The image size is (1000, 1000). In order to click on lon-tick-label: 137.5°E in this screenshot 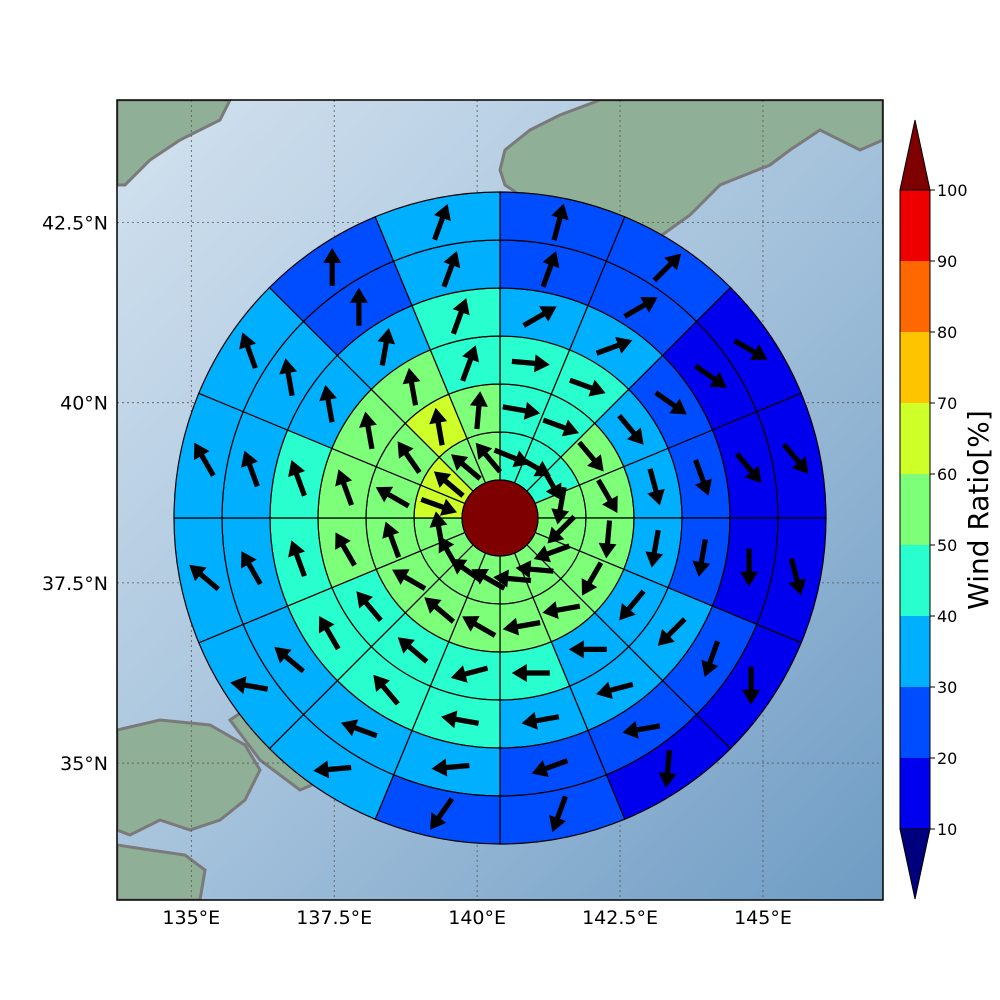, I will do `click(334, 918)`.